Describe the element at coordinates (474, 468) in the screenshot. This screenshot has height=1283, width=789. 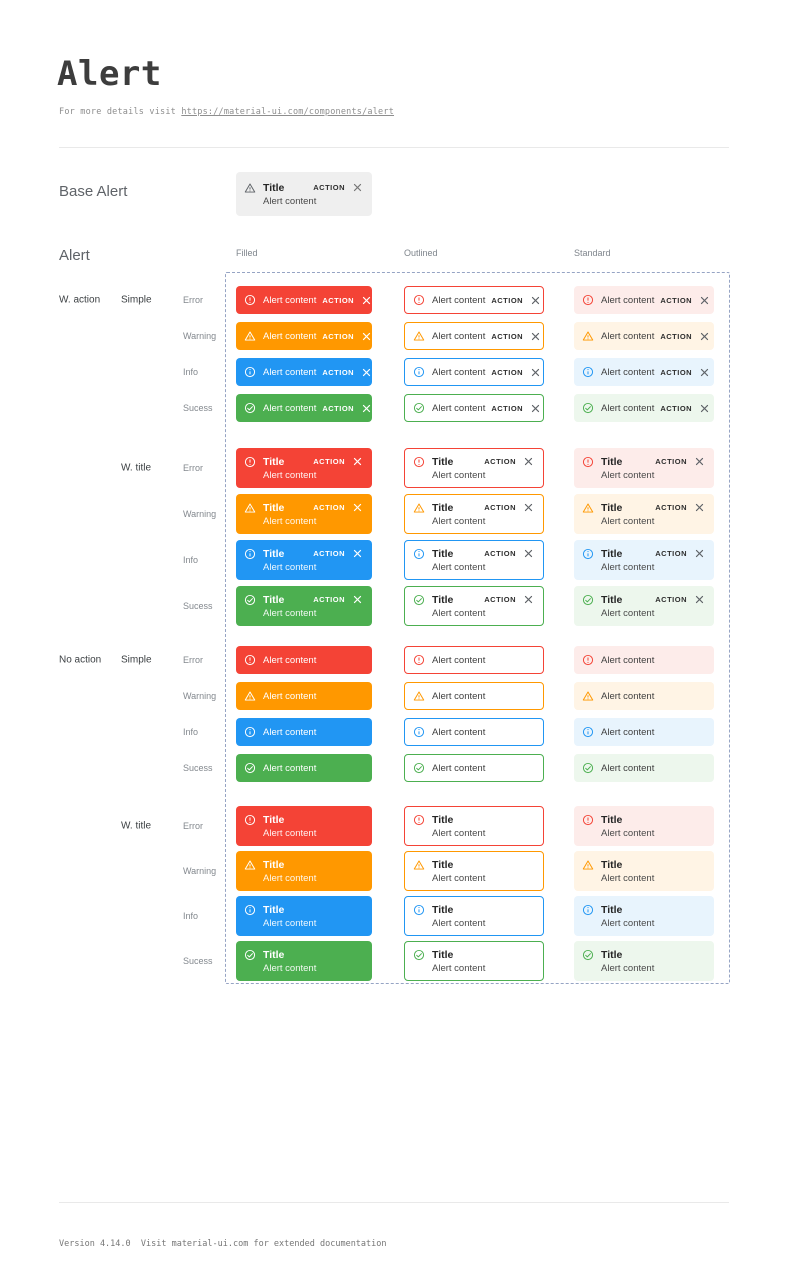
I see `alert-outlined-error-titled-action: Title ACTION Alert content` at that location.